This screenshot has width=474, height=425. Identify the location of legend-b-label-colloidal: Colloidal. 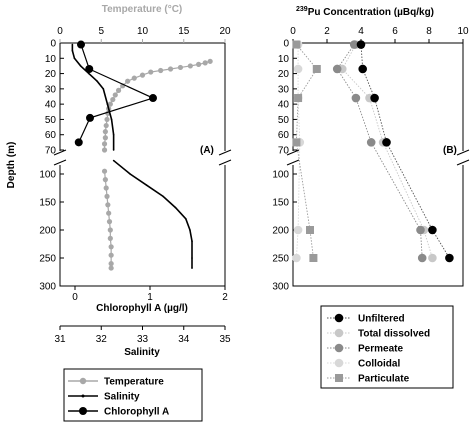
(379, 364).